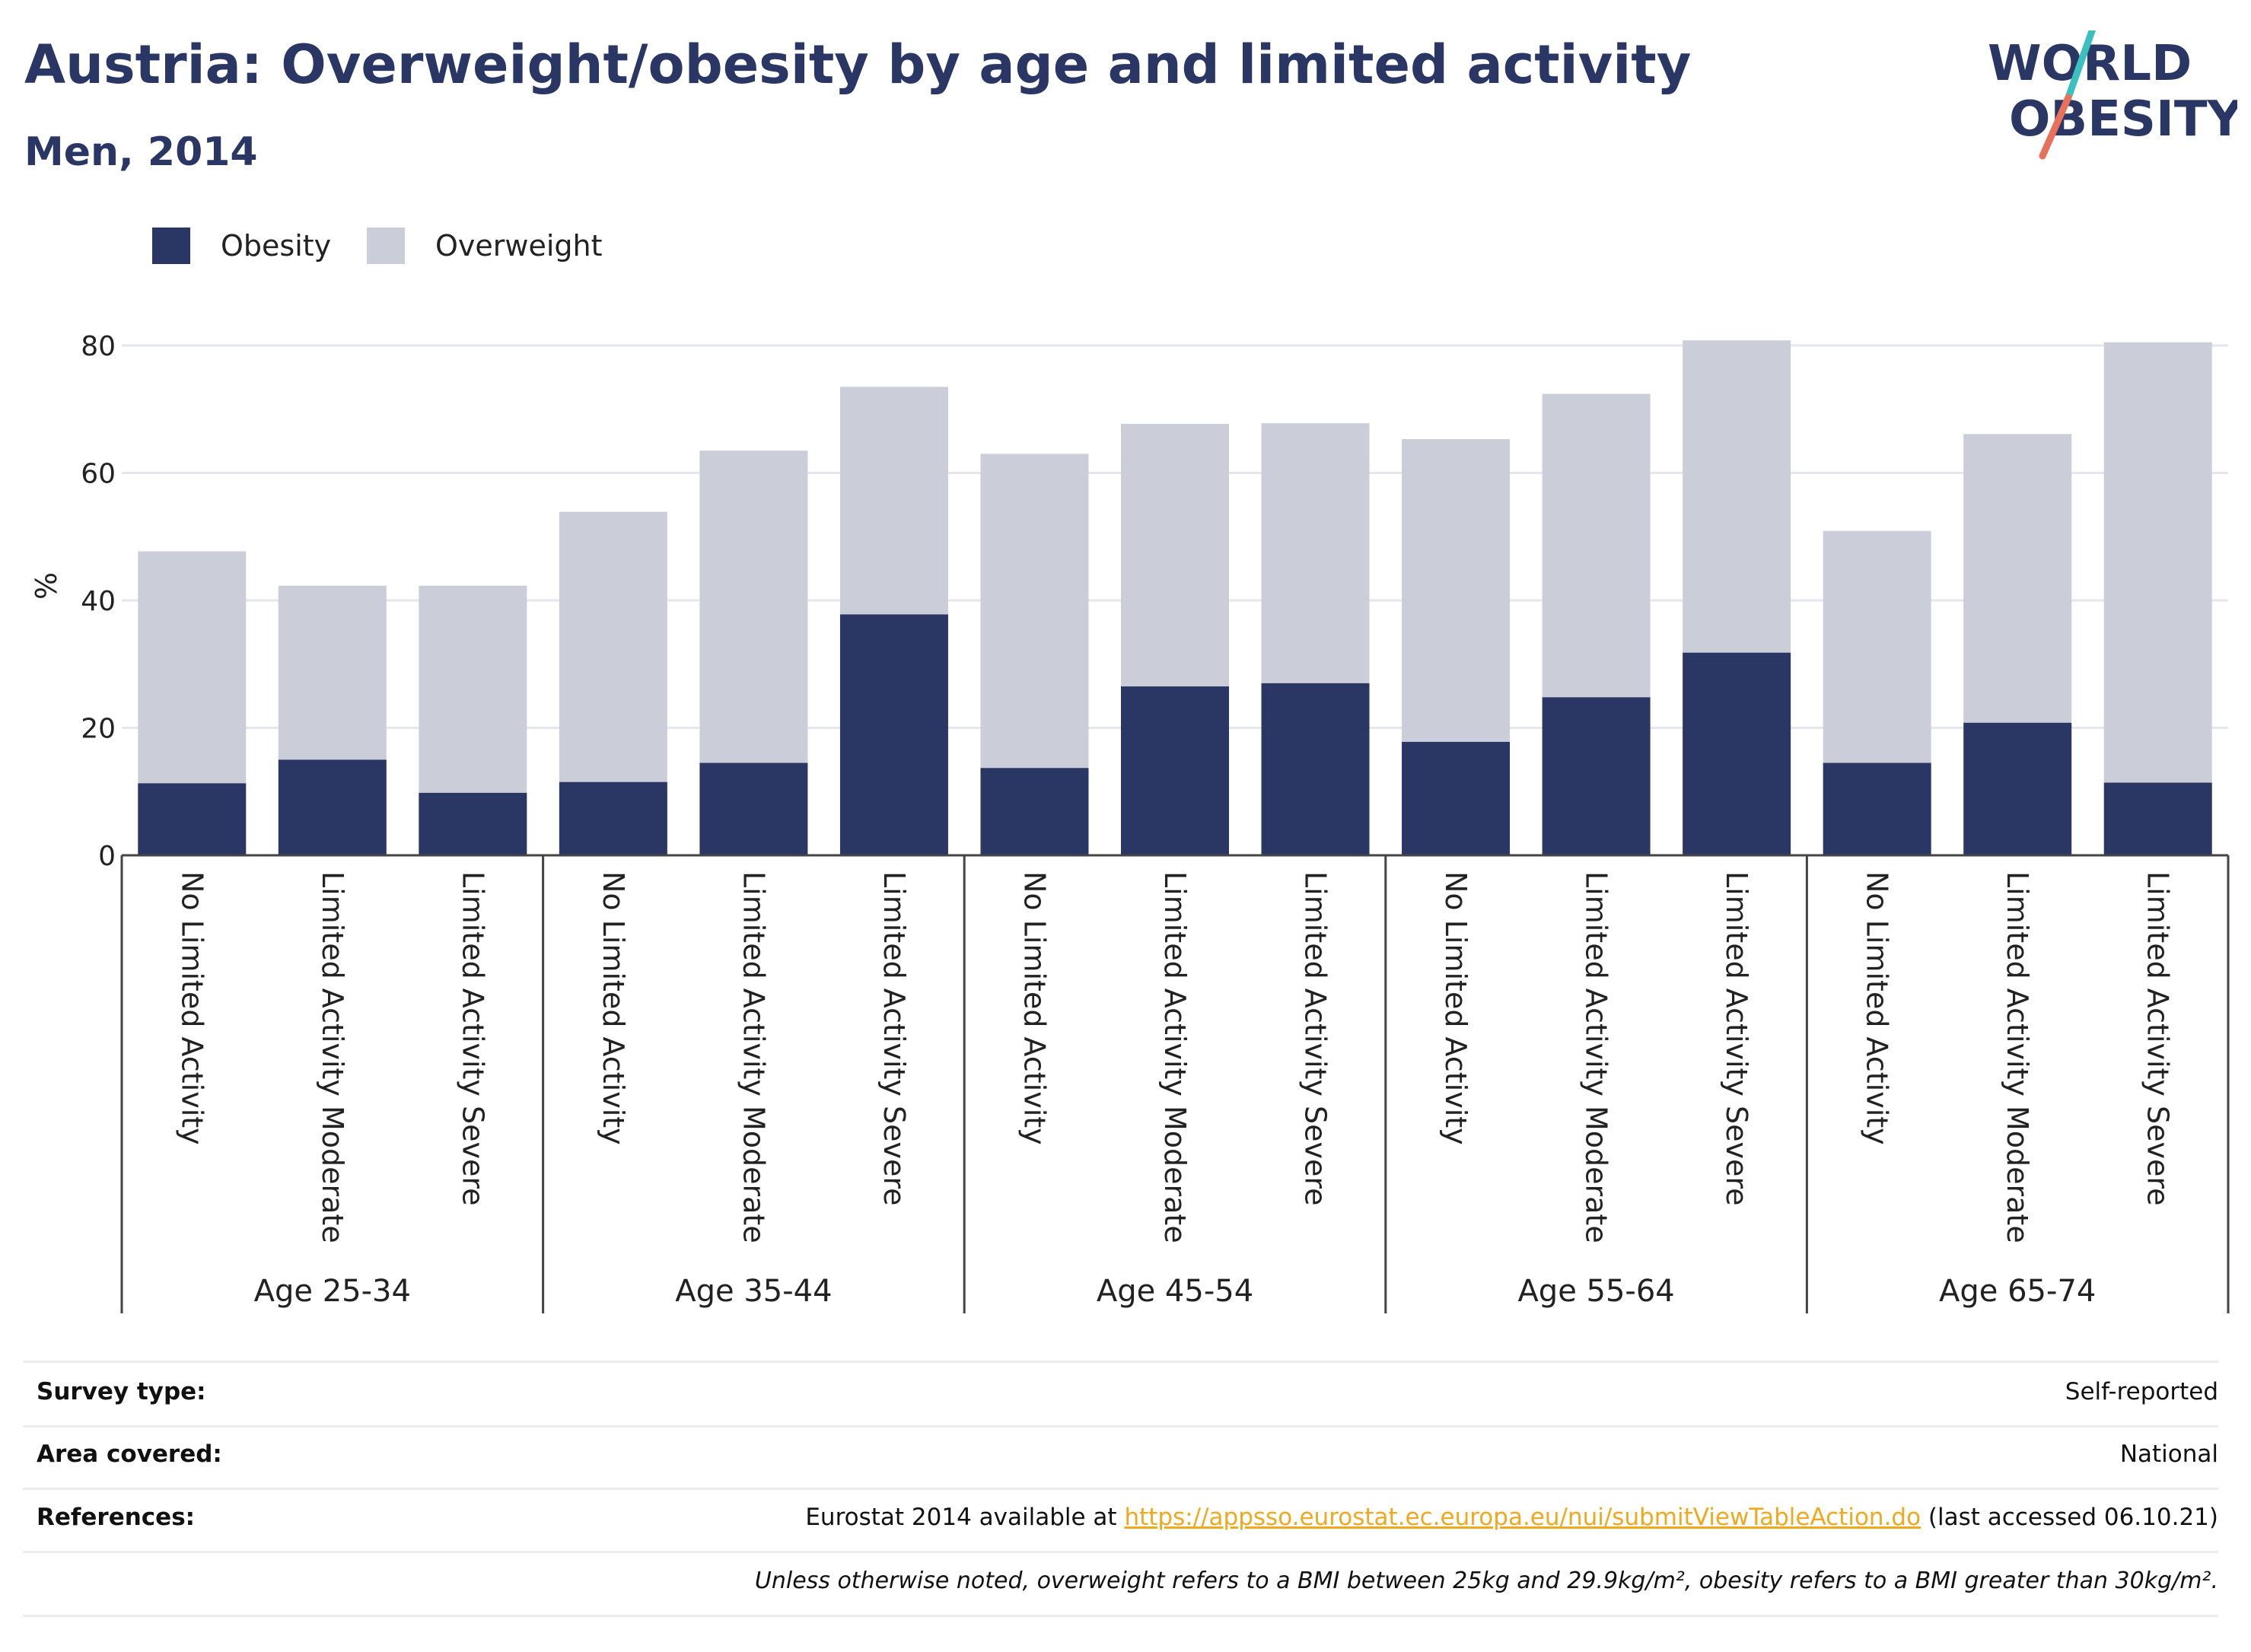 The width and height of the screenshot is (2251, 1652). I want to click on y-tick-label: 80, so click(98, 346).